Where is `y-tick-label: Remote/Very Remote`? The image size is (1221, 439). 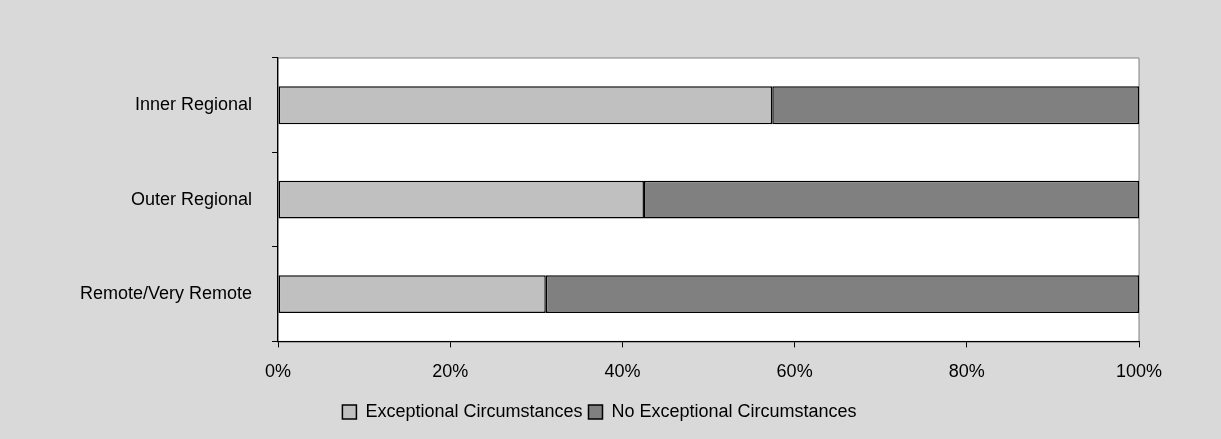
y-tick-label: Remote/Very Remote is located at coordinates (166, 293).